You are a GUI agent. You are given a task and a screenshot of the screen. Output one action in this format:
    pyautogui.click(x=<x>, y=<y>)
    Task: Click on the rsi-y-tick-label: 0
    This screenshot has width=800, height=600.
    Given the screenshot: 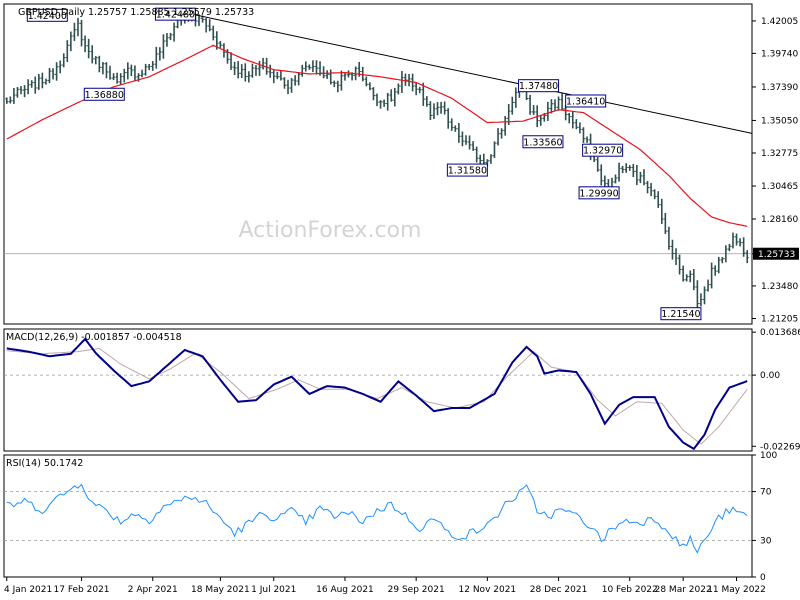 What is the action you would take?
    pyautogui.click(x=763, y=578)
    